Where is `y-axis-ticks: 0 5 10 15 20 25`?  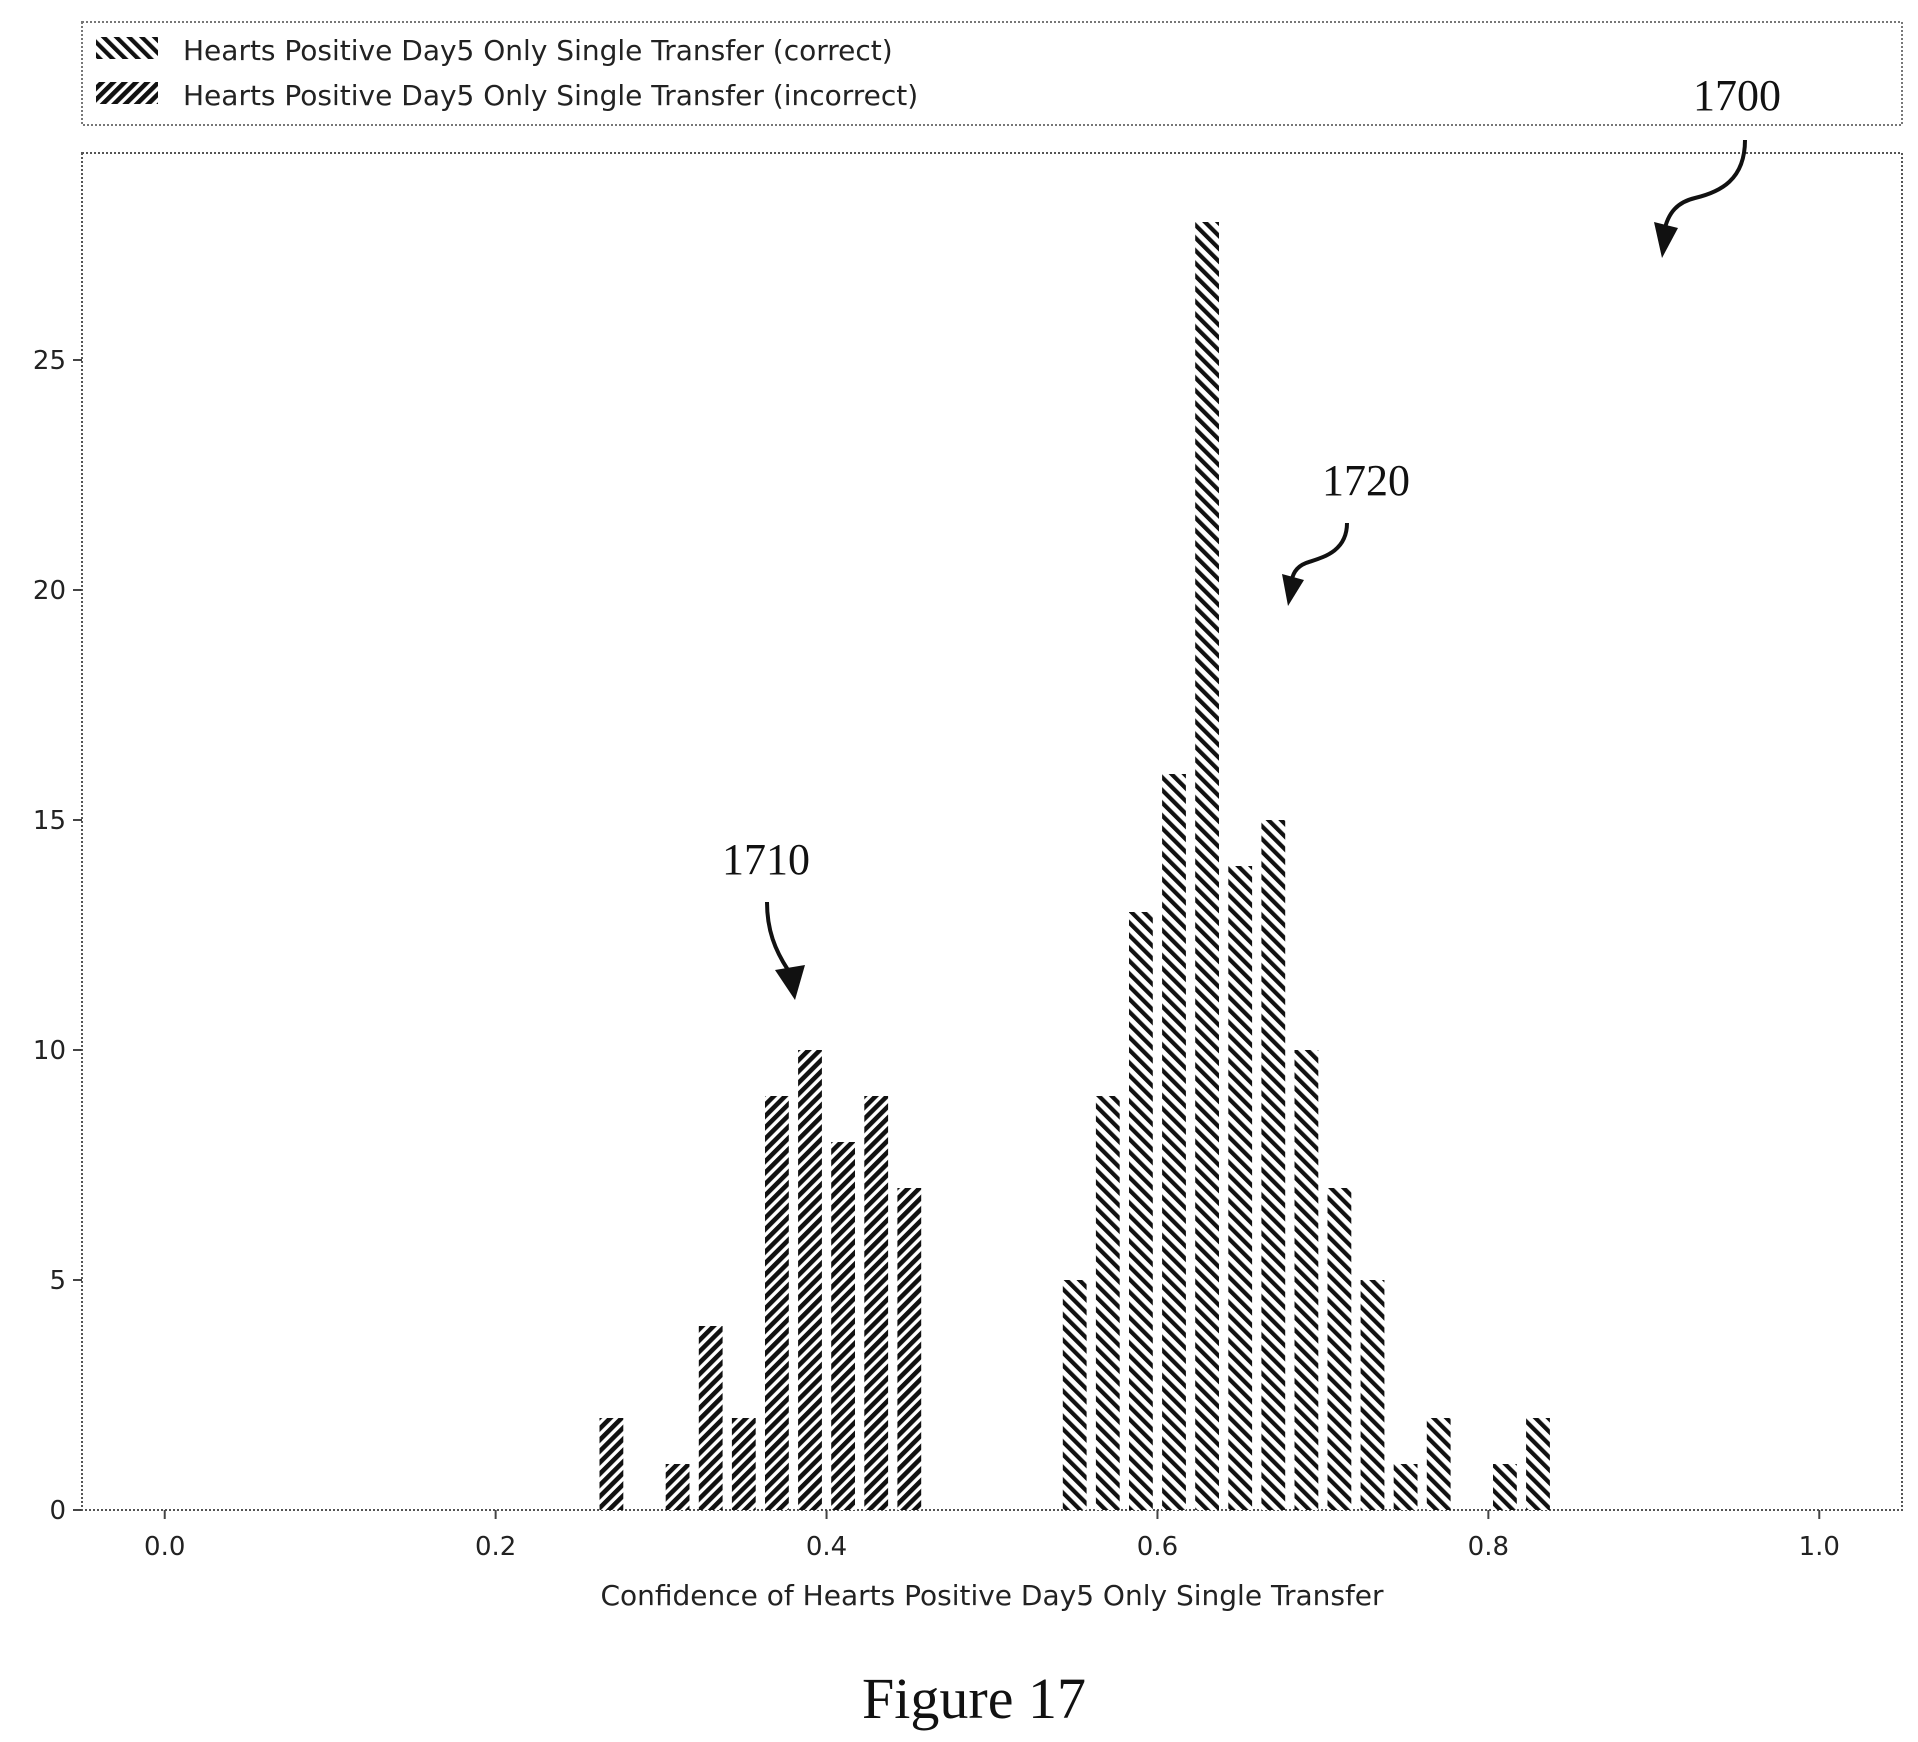
y-axis-ticks: 0 5 10 15 20 25 is located at coordinates (57, 936).